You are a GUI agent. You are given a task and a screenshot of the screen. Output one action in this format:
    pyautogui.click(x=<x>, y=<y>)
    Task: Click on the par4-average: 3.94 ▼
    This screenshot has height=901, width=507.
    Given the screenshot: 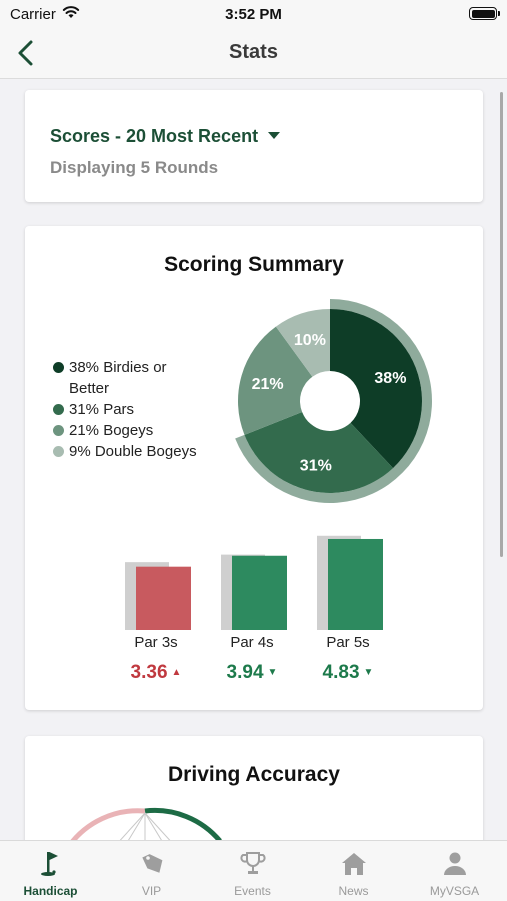 What is the action you would take?
    pyautogui.click(x=252, y=673)
    